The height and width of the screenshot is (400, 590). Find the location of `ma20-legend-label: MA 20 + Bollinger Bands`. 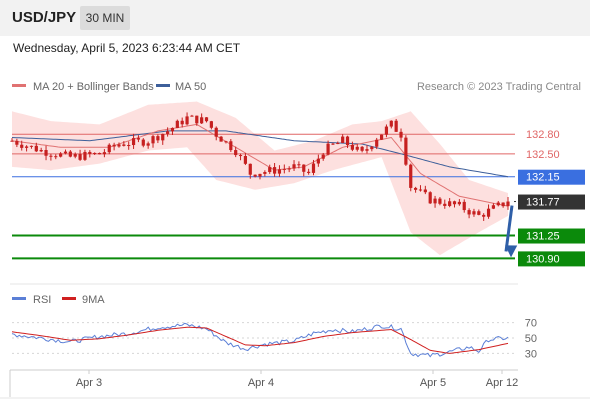

ma20-legend-label: MA 20 + Bollinger Bands is located at coordinates (93, 87).